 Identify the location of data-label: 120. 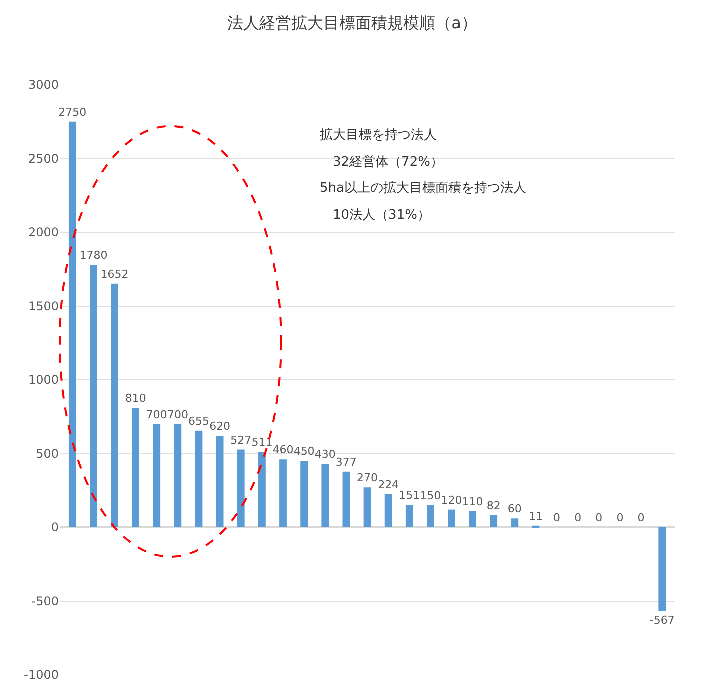
(451, 500).